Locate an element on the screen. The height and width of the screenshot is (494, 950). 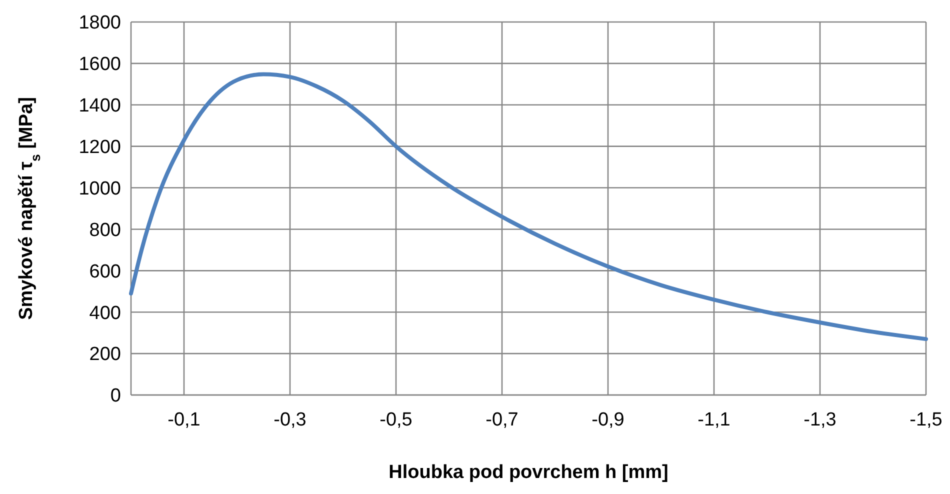
x-tick-label: -1,1 is located at coordinates (714, 420).